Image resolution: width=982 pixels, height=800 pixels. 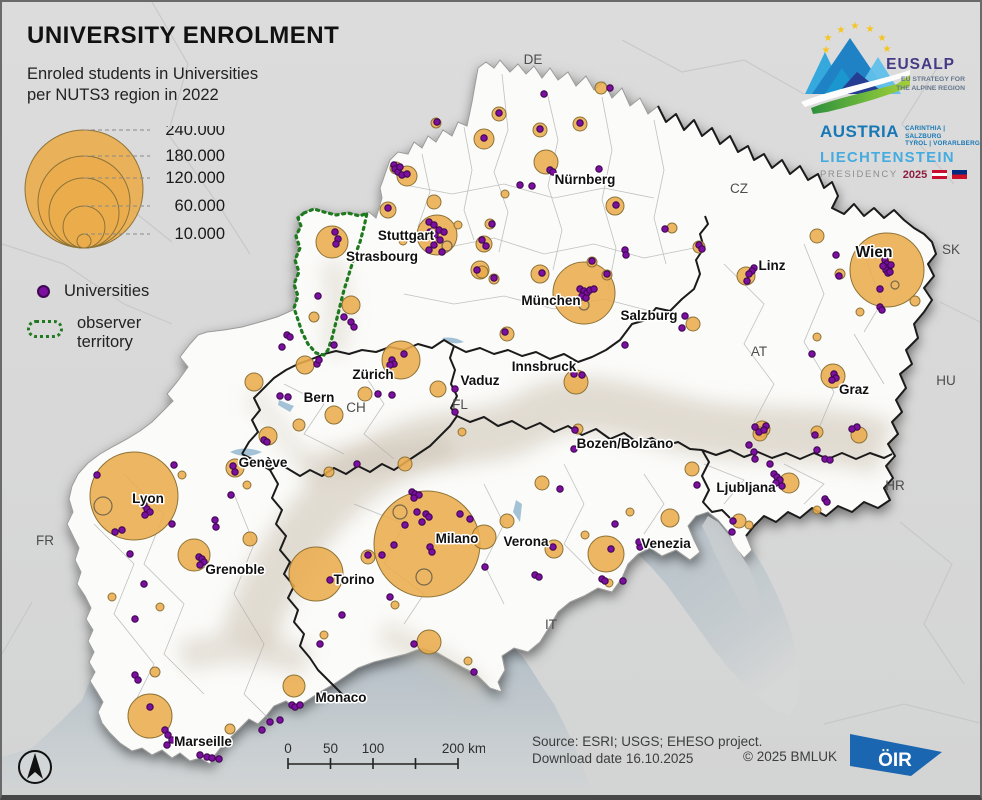 What do you see at coordinates (84, 241) in the screenshot?
I see `legend-size-circle` at bounding box center [84, 241].